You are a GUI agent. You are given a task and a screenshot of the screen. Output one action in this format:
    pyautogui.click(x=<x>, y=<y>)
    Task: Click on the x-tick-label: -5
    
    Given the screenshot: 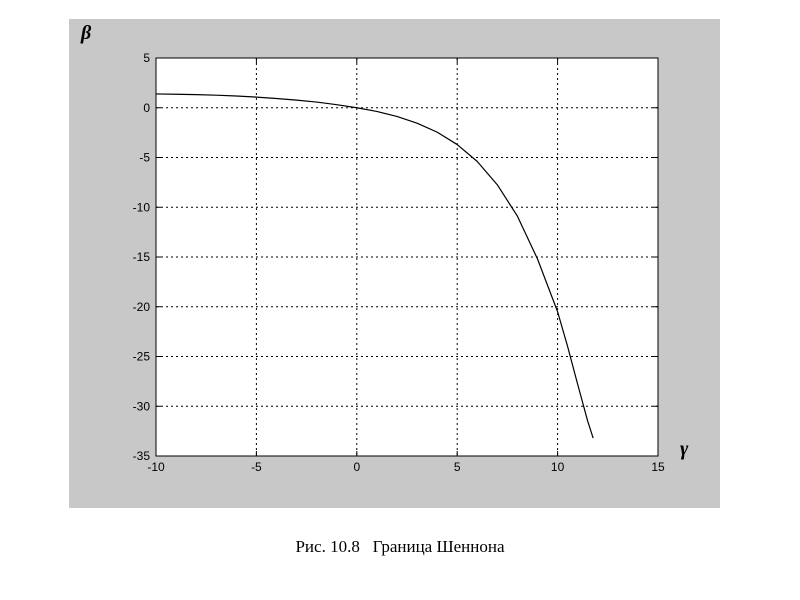 What is the action you would take?
    pyautogui.click(x=256, y=467)
    